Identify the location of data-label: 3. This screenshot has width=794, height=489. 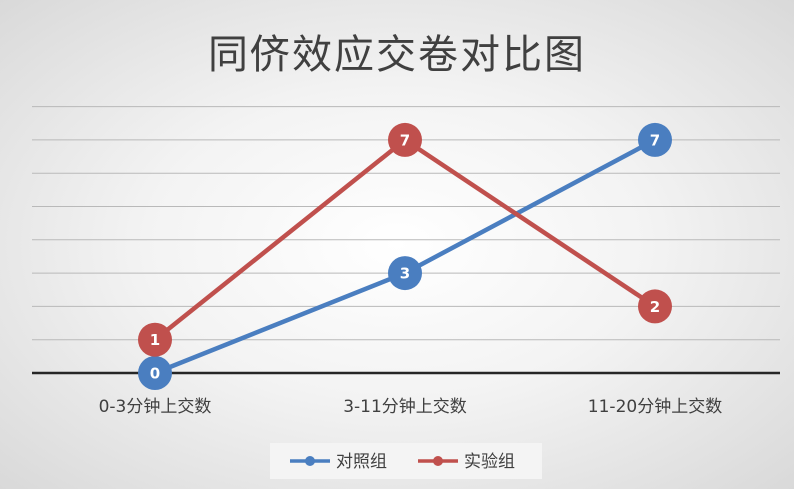
(405, 274).